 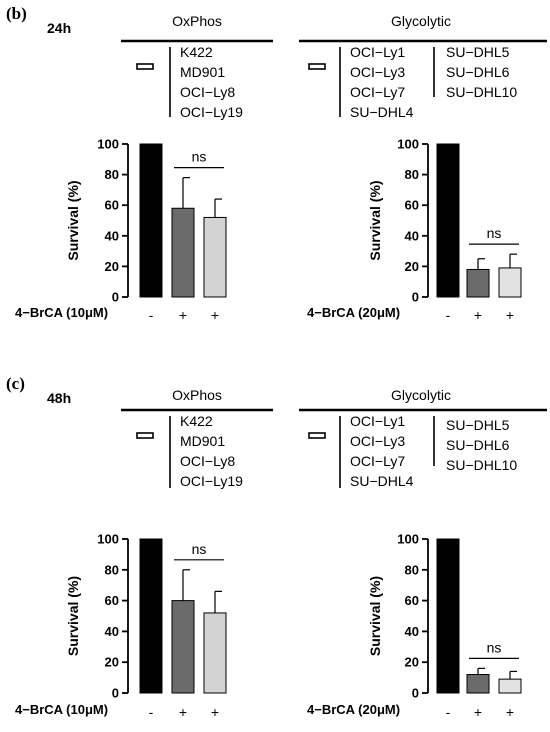 I want to click on time-label: 24h, so click(x=59, y=28).